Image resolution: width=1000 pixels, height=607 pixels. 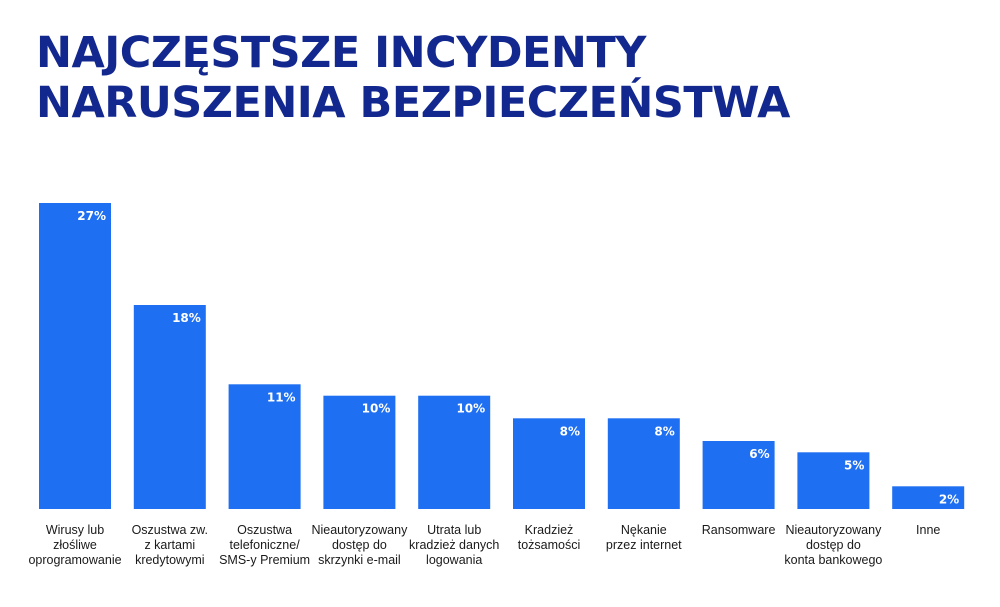 I want to click on category-label: Utrata lub kradzież danych logowania, so click(x=454, y=545).